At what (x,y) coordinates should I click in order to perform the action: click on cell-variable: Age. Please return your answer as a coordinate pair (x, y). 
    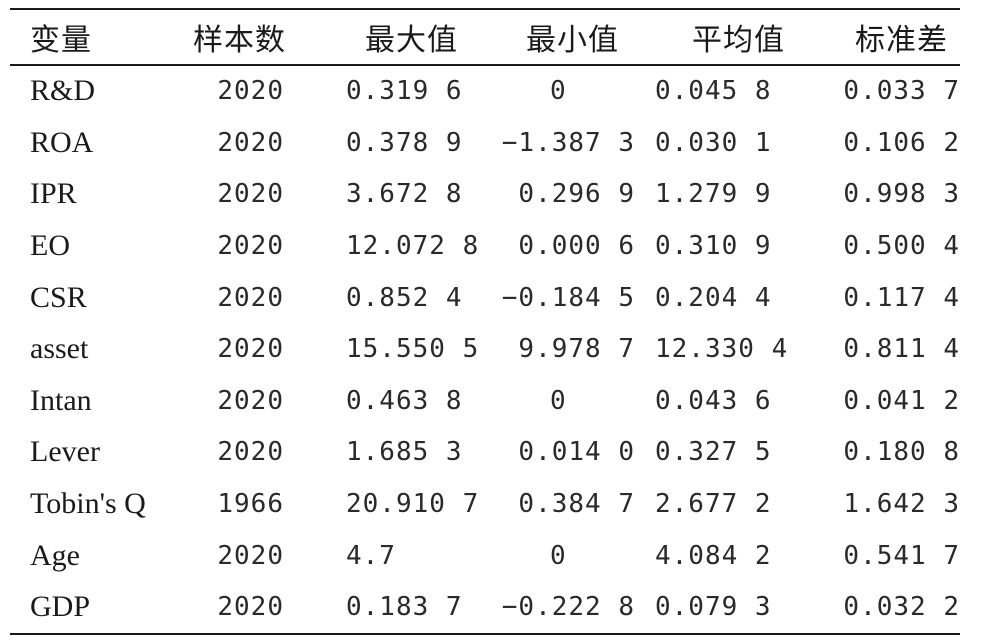
    Looking at the image, I should click on (55, 555).